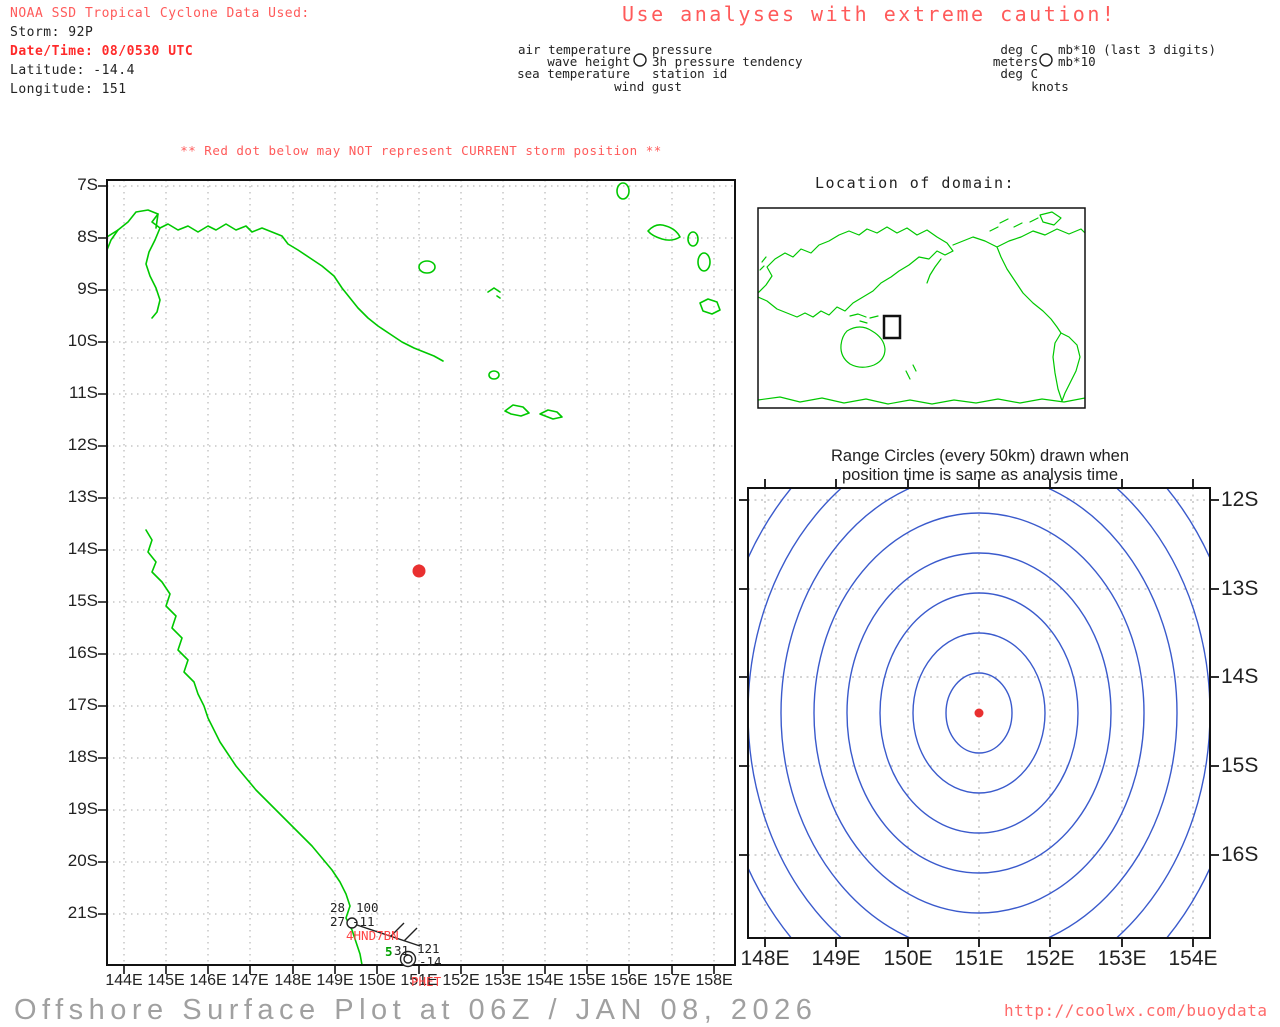 This screenshot has width=1280, height=1027. What do you see at coordinates (980, 475) in the screenshot?
I see `range-plot-title-line2: position time is same as analysis time` at bounding box center [980, 475].